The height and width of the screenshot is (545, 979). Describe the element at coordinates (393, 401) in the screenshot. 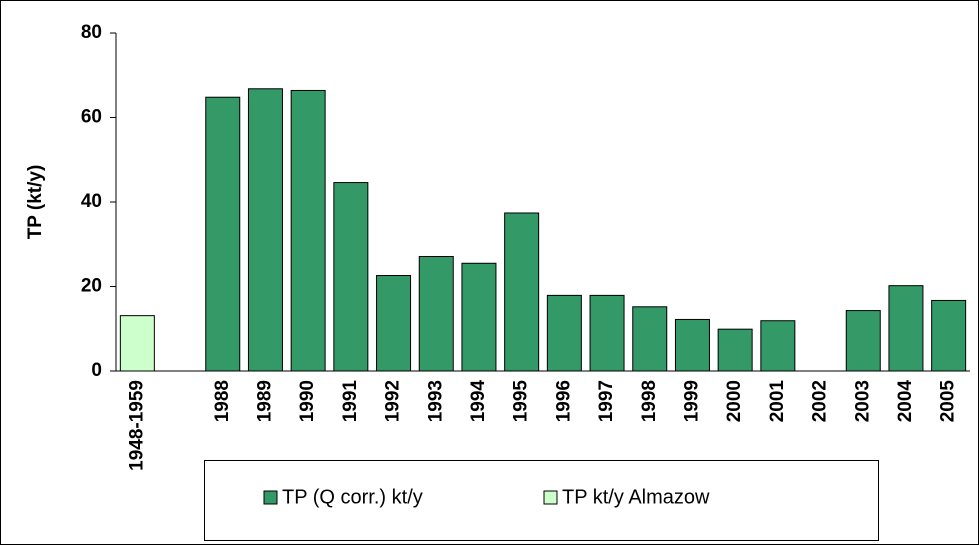

I see `x-tick-label: 1992` at that location.